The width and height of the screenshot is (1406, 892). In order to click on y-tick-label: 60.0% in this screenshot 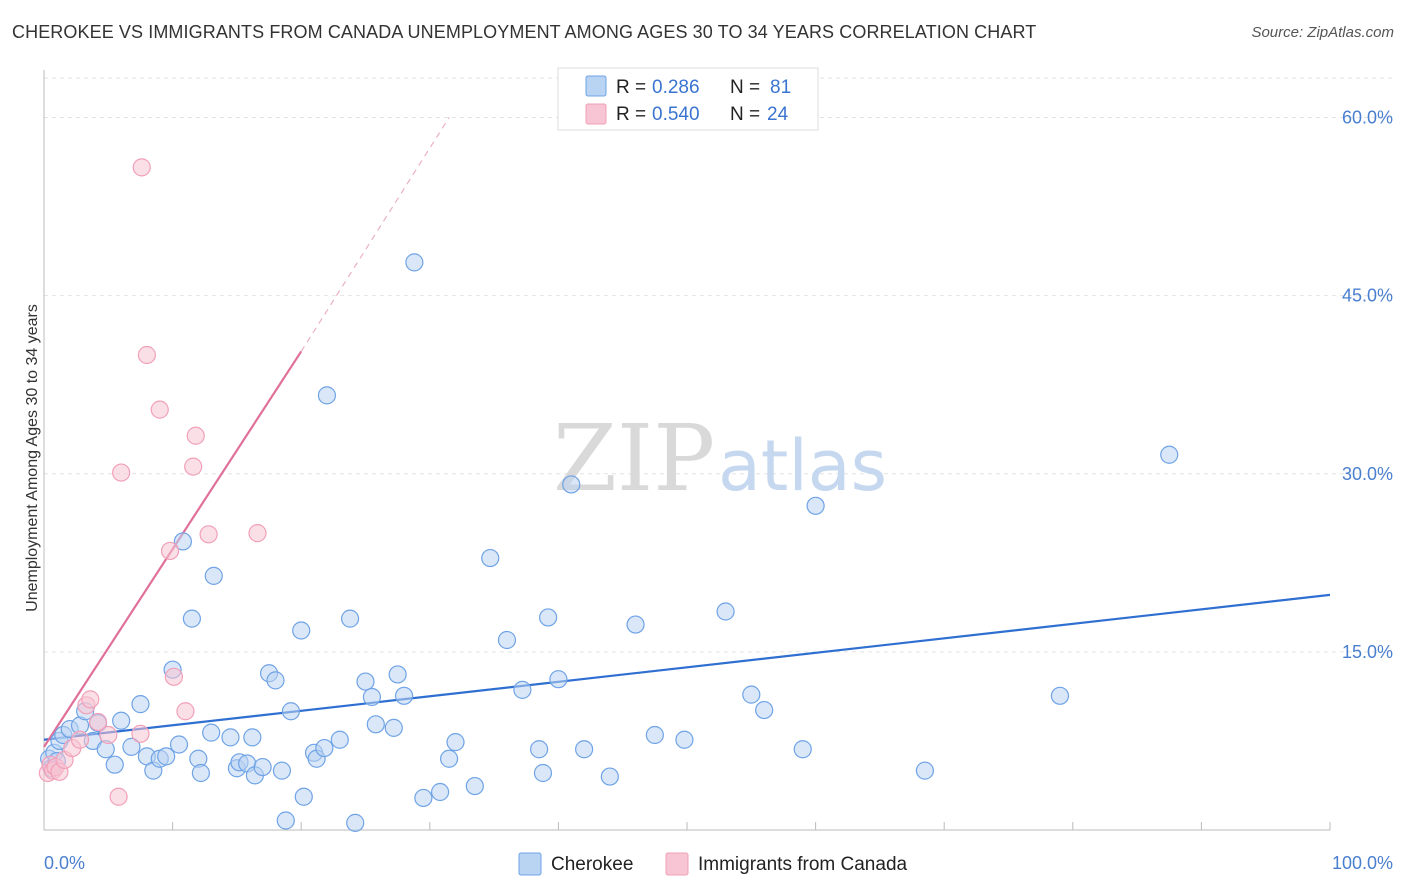, I will do `click(1367, 118)`.